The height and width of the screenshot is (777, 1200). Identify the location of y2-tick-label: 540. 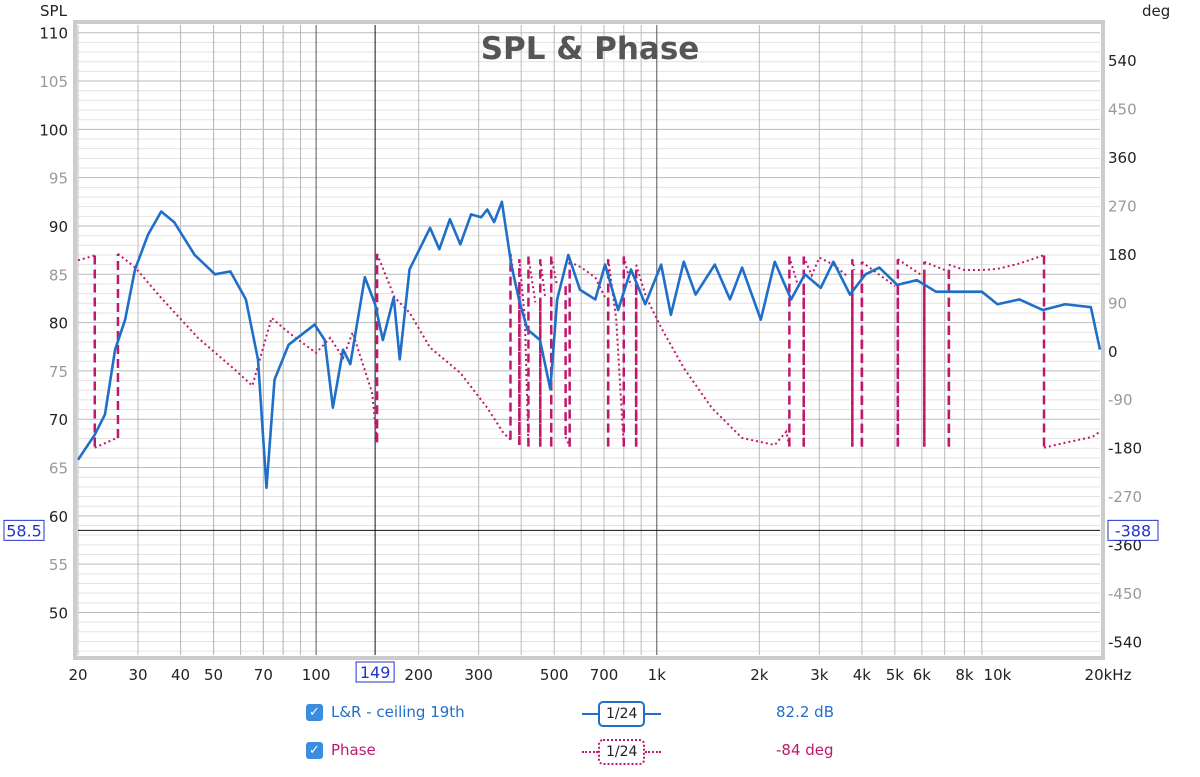
(1122, 61).